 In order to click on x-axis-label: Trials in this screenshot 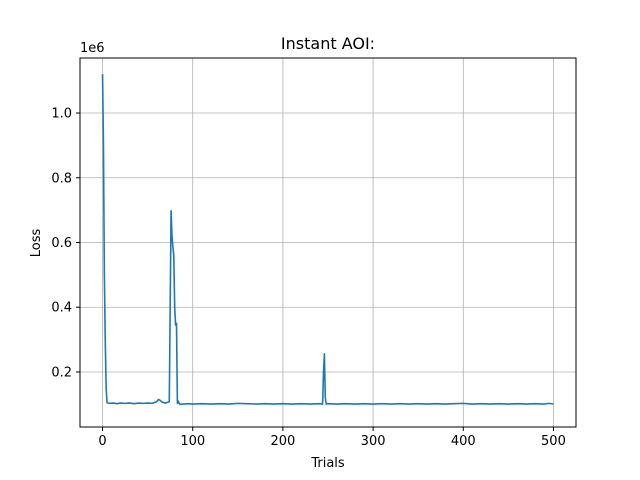, I will do `click(327, 463)`.